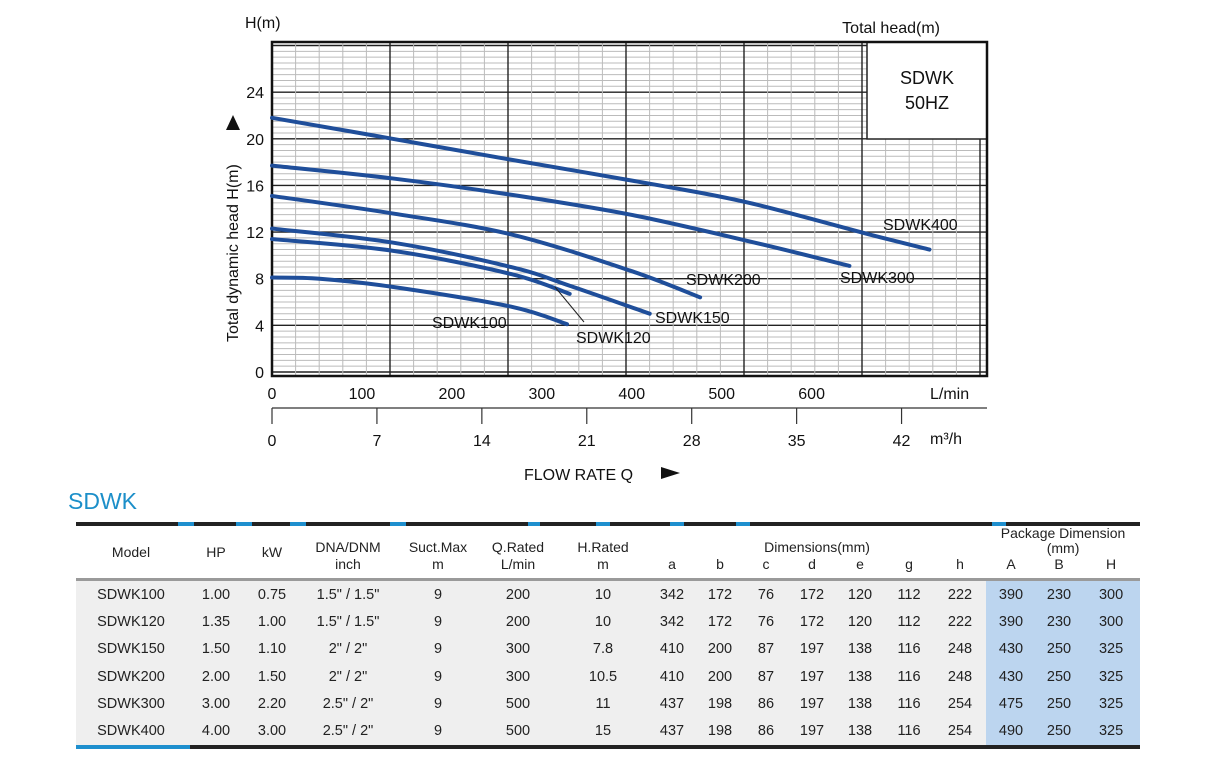 Image resolution: width=1209 pixels, height=763 pixels. What do you see at coordinates (259, 373) in the screenshot?
I see `y-tick-label: 0` at bounding box center [259, 373].